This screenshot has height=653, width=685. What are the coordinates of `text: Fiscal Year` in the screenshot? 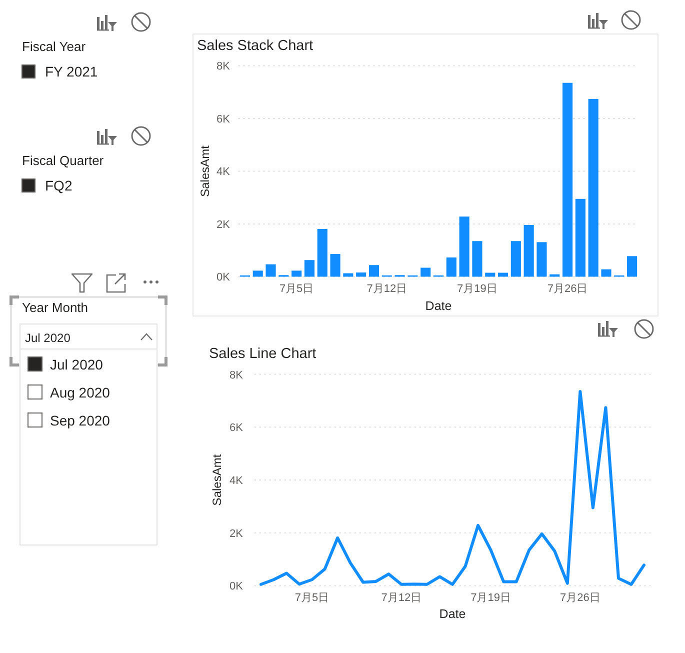 It's located at (54, 46).